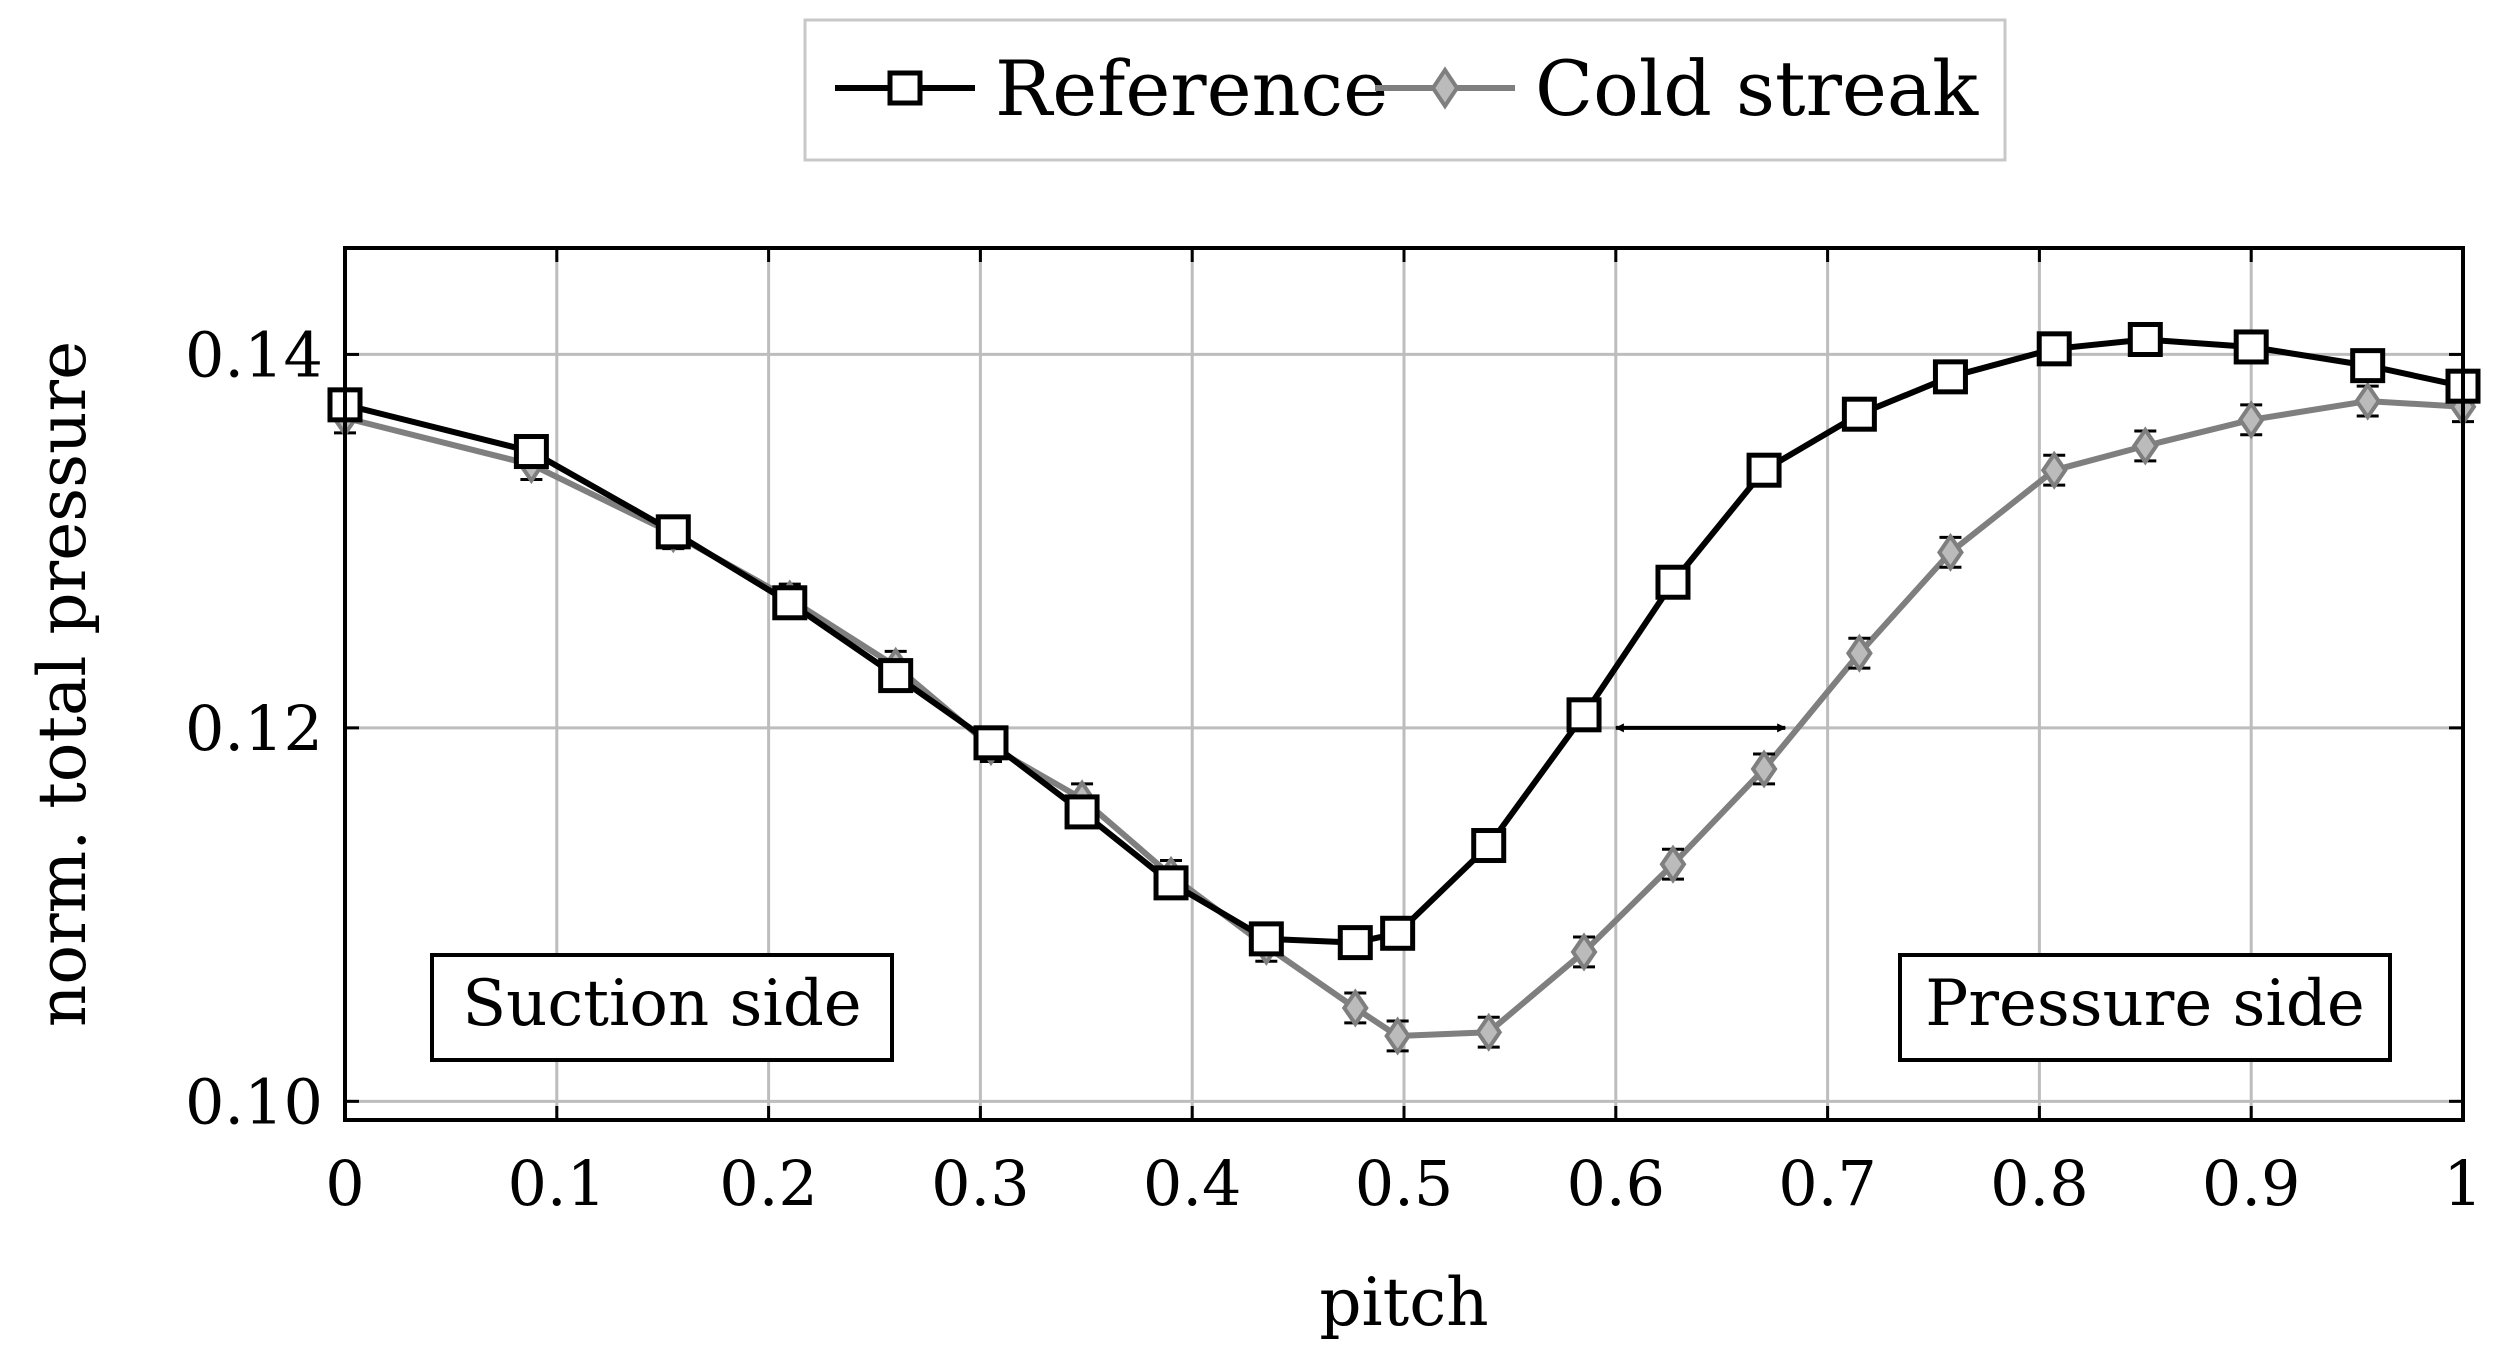  I want to click on x-tick-label: 0.8, so click(2039, 1183).